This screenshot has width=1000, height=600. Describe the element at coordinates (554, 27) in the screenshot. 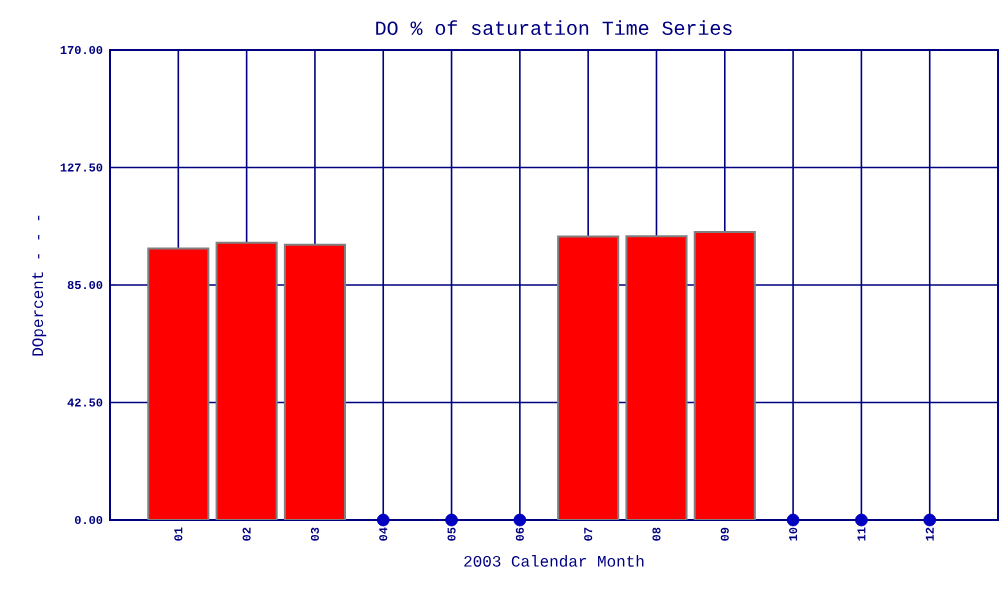

I see `chart-title: DO % of saturation Time Series` at that location.